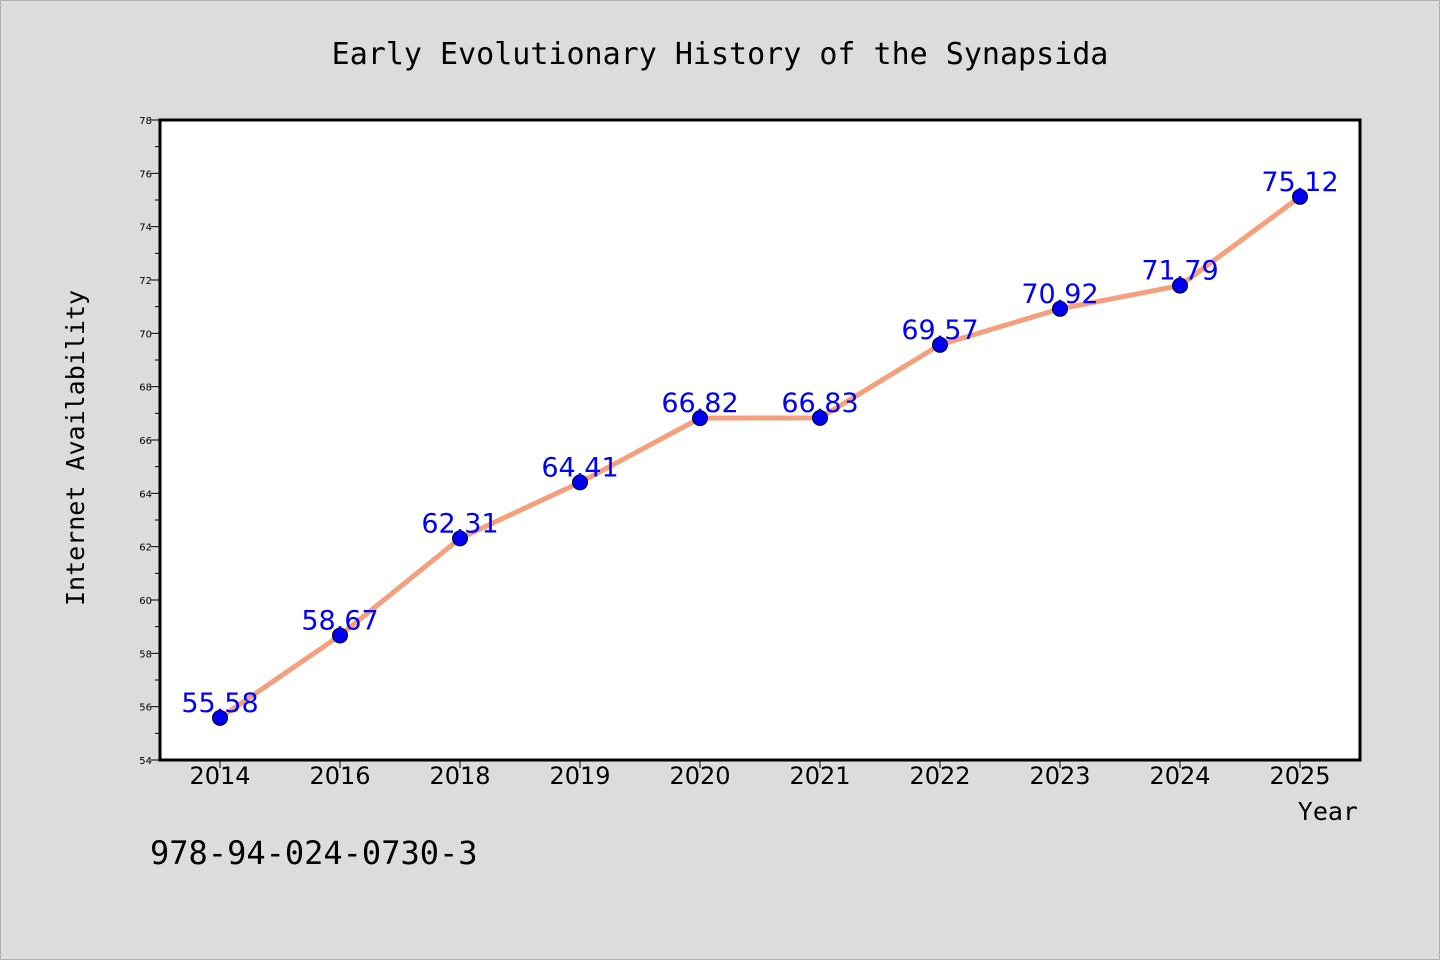  I want to click on x-tick-label: 2019, so click(579, 776).